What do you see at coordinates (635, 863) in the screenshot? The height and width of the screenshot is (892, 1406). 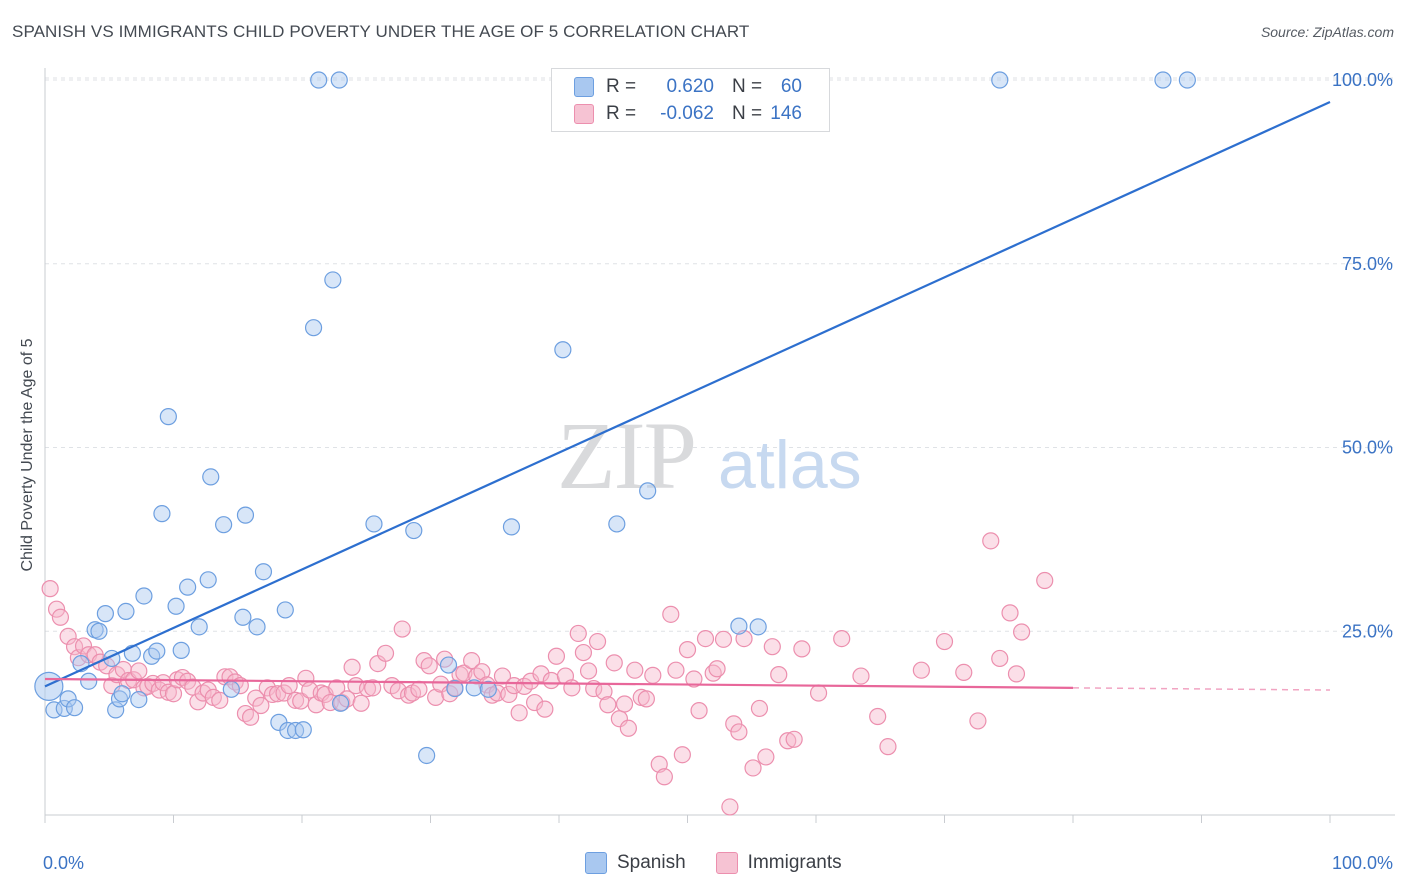 I see `legend-item-spanish: Spanish` at bounding box center [635, 863].